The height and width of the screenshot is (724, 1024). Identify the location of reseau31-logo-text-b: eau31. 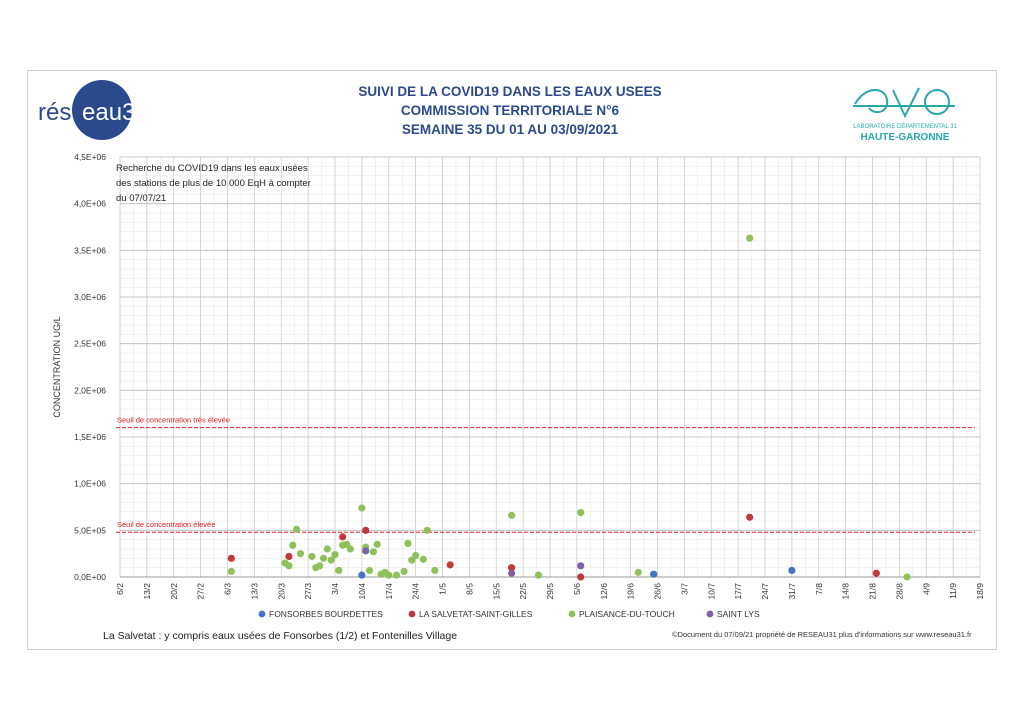
(108, 112).